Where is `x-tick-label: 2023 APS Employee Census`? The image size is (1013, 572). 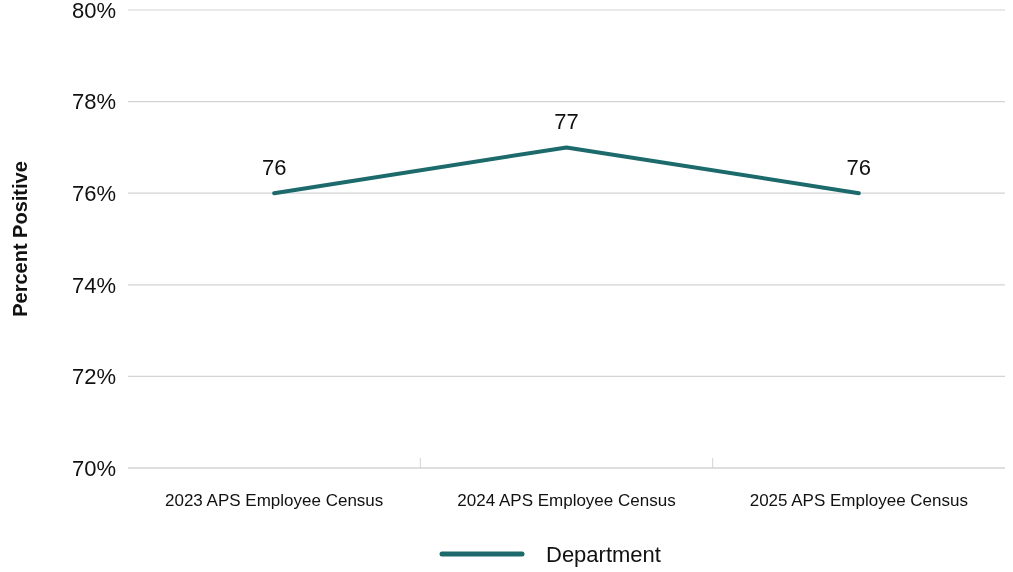
x-tick-label: 2023 APS Employee Census is located at coordinates (274, 500).